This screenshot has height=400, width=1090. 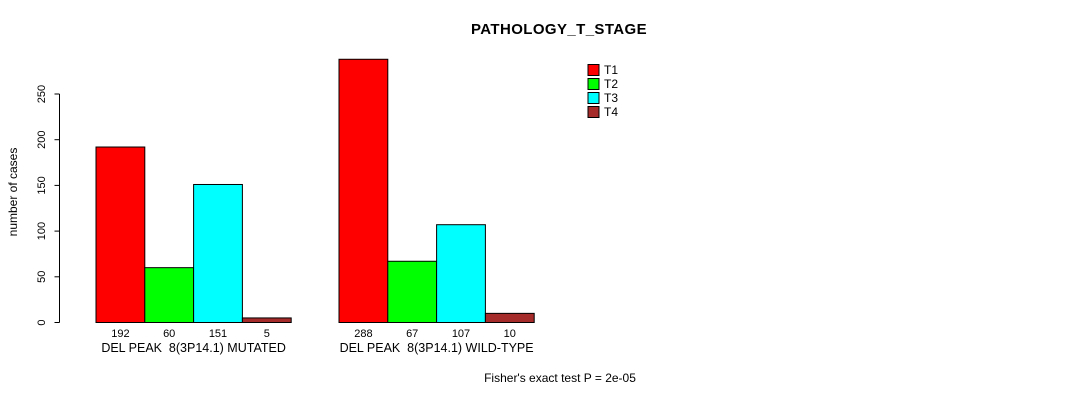 I want to click on bar-t1-group2, so click(x=363, y=190).